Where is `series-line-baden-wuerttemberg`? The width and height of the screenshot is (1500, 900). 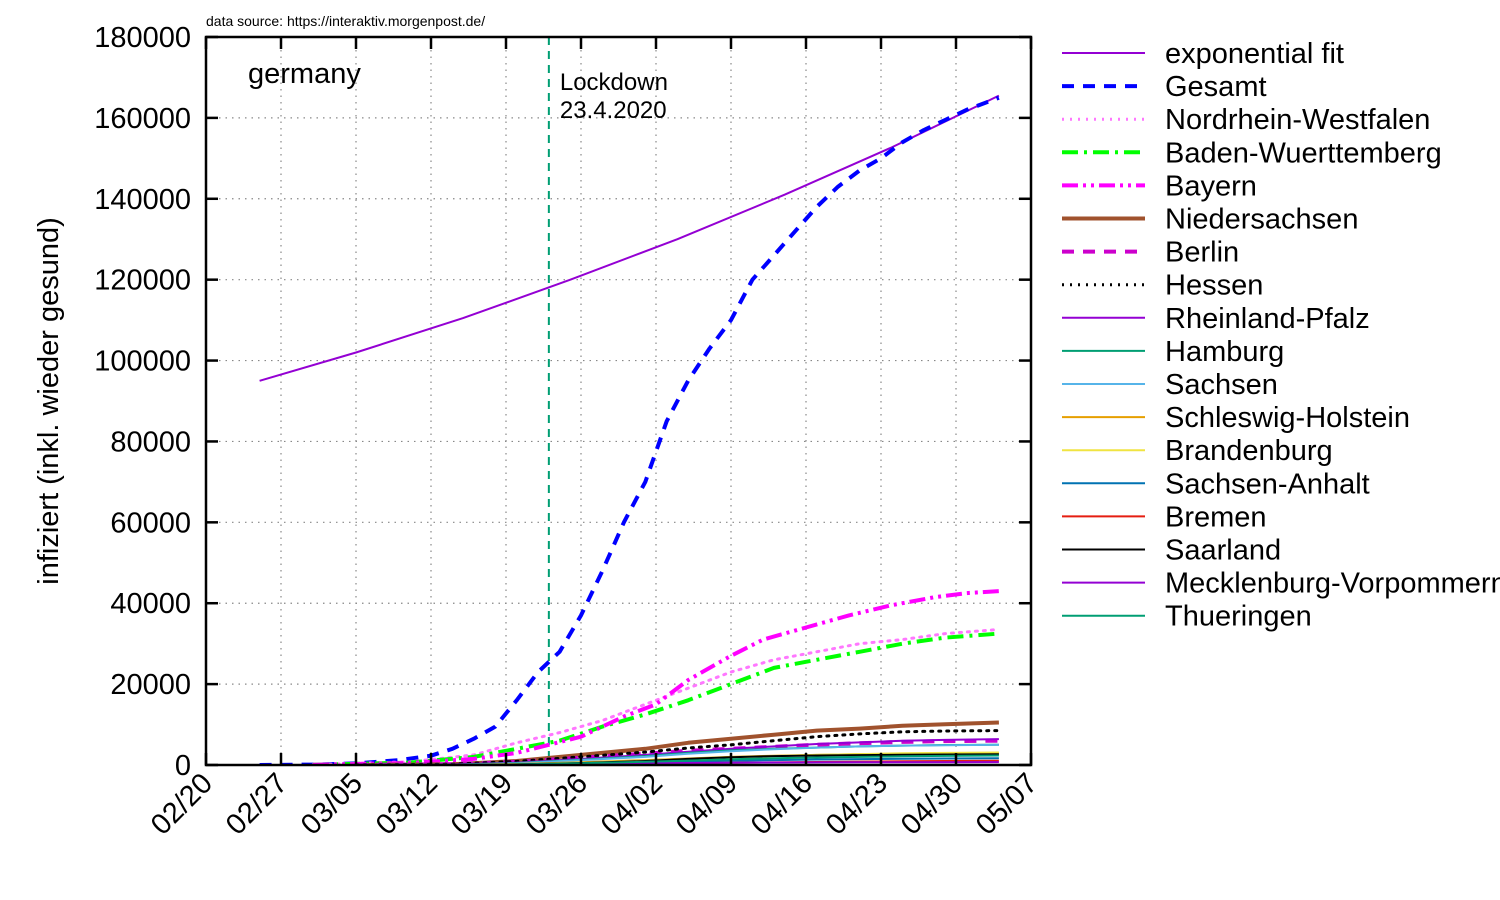 series-line-baden-wuerttemberg is located at coordinates (656, 698).